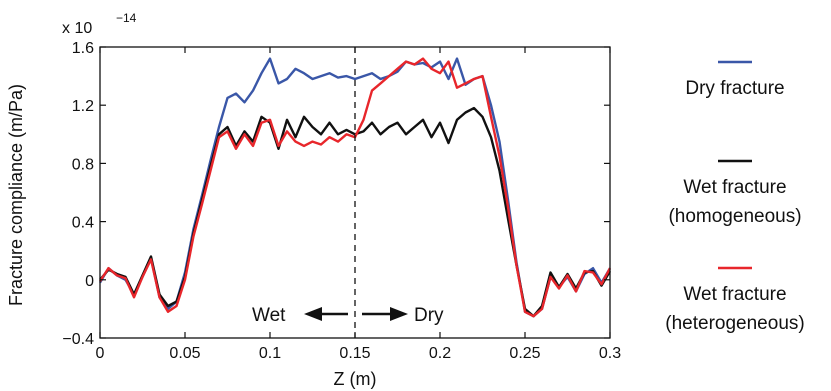 This screenshot has height=391, width=831. Describe the element at coordinates (399, 314) in the screenshot. I see `dry-arrow-head-icon` at that location.